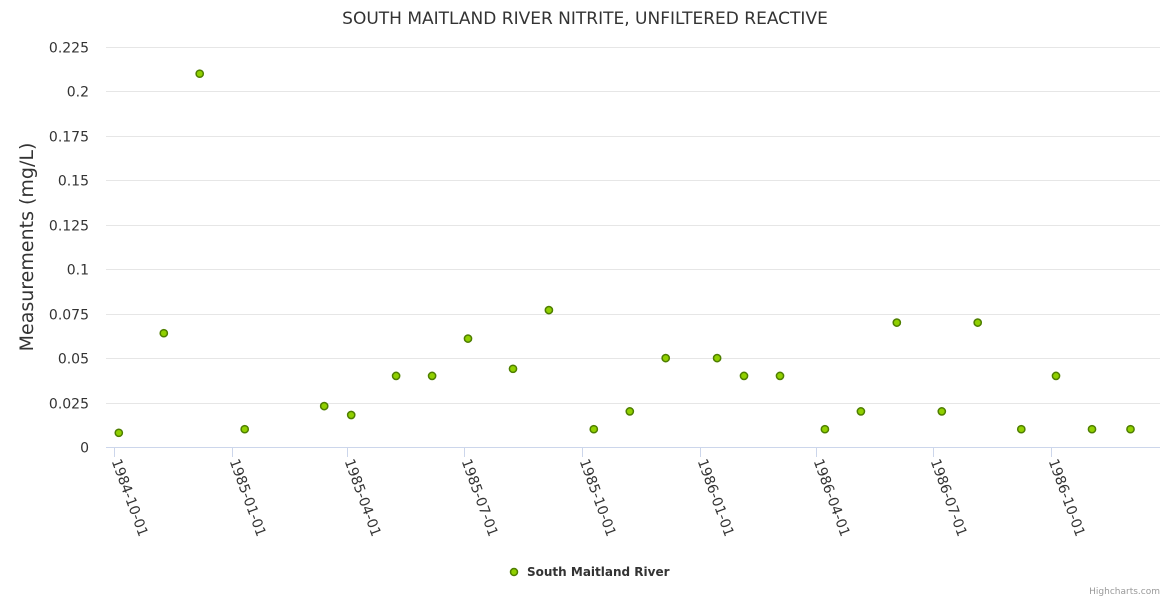 The width and height of the screenshot is (1170, 600). Describe the element at coordinates (84, 449) in the screenshot. I see `y-tick-label: 0` at that location.